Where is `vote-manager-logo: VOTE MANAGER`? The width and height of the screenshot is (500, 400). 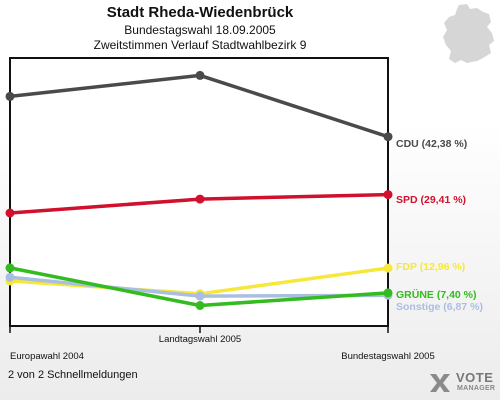
vote-manager-logo: VOTE MANAGER is located at coordinates (462, 383).